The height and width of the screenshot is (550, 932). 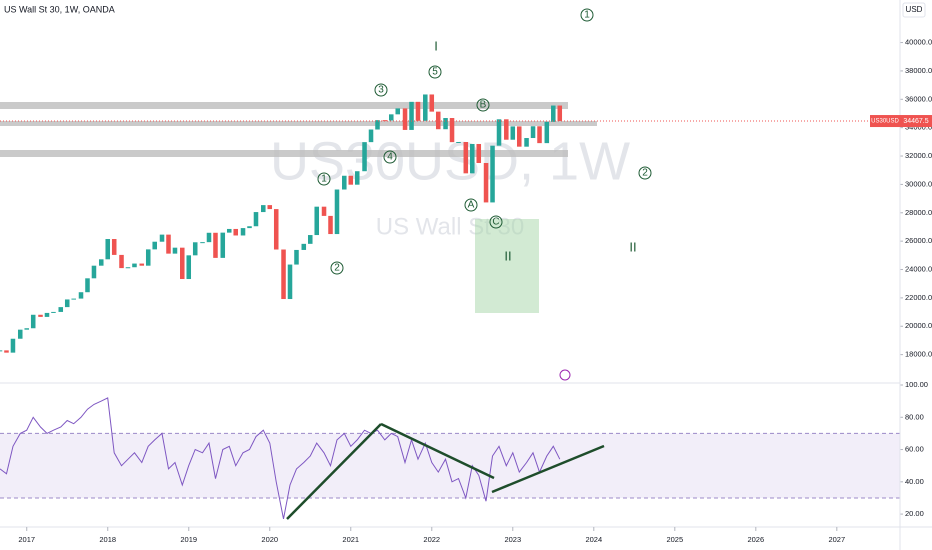 What do you see at coordinates (507, 266) in the screenshot?
I see `target-box` at bounding box center [507, 266].